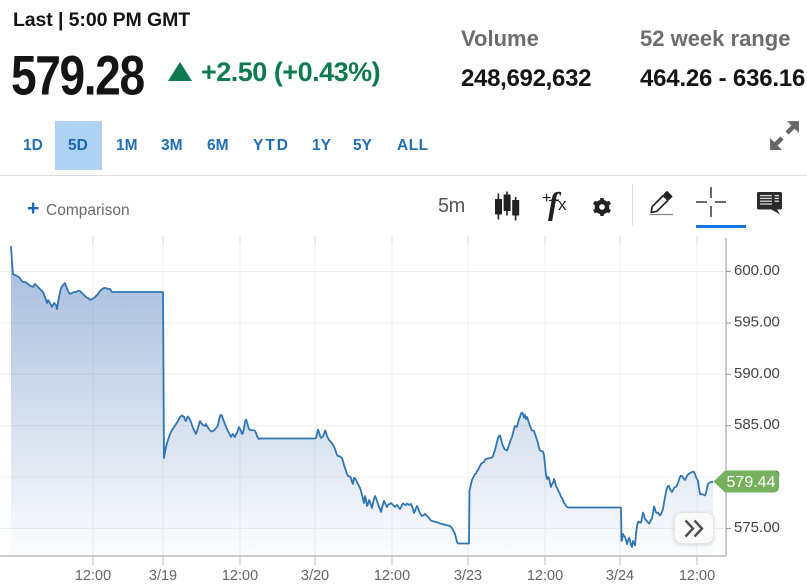 This screenshot has width=807, height=588. What do you see at coordinates (757, 321) in the screenshot?
I see `svg-text: 595.00` at bounding box center [757, 321].